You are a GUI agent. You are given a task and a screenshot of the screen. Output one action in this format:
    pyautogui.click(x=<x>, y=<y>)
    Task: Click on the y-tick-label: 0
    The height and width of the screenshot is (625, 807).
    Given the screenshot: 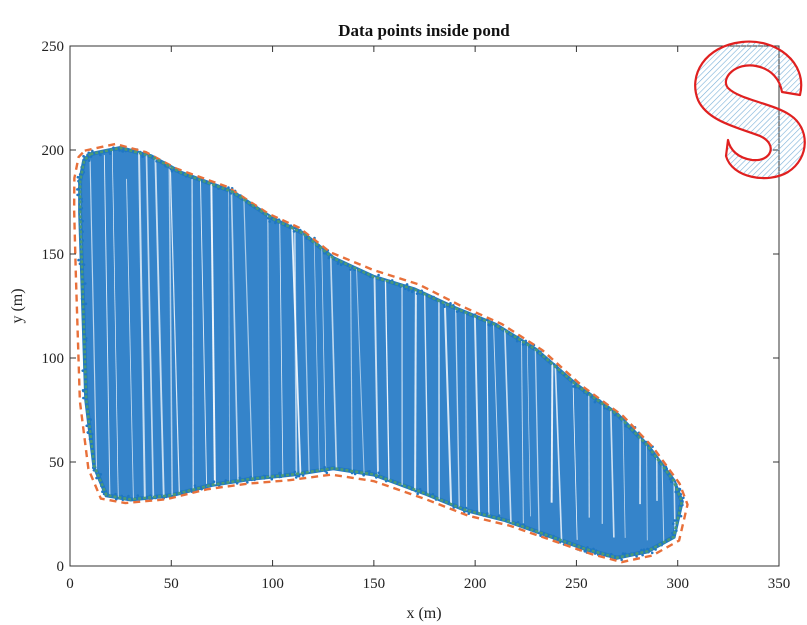 What is the action you would take?
    pyautogui.click(x=61, y=567)
    